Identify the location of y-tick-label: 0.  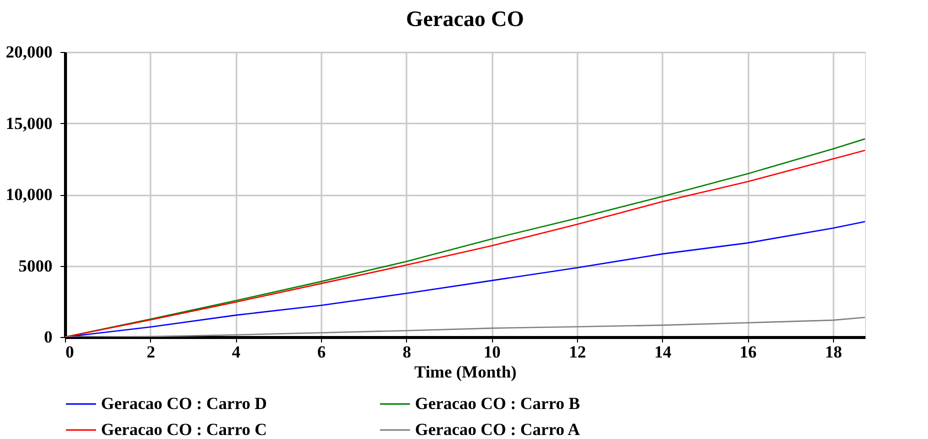
(48, 337).